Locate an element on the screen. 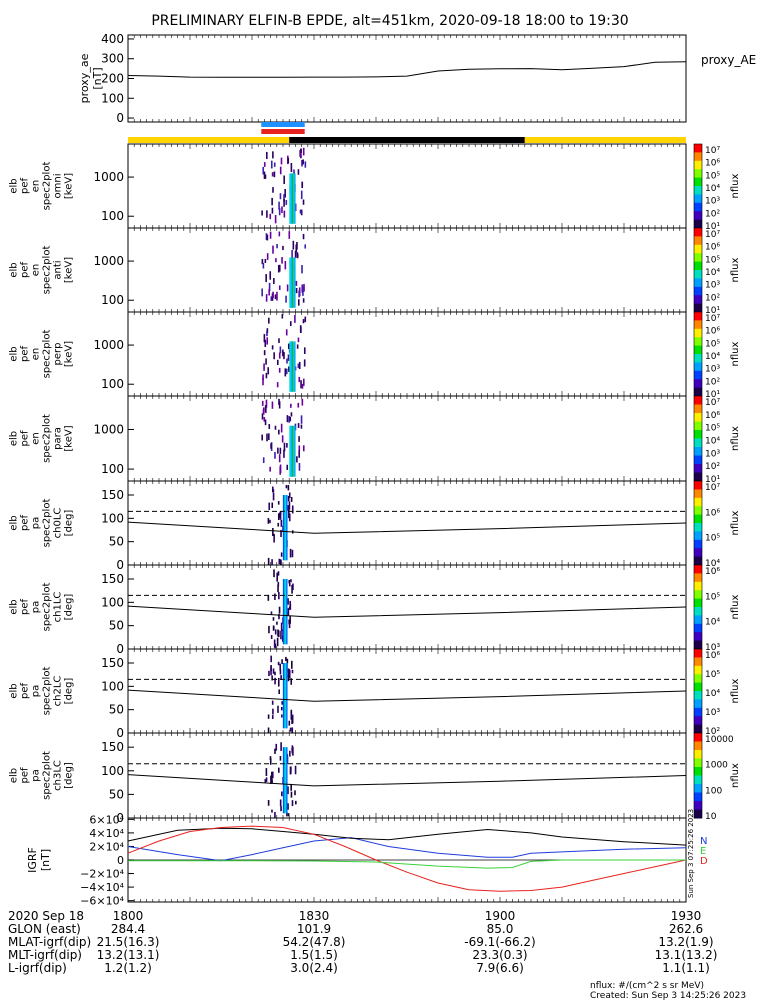 Image resolution: width=775 pixels, height=1000 pixels. y-axis-label: elb pef en spec2plot perp [keV] is located at coordinates (42, 354).